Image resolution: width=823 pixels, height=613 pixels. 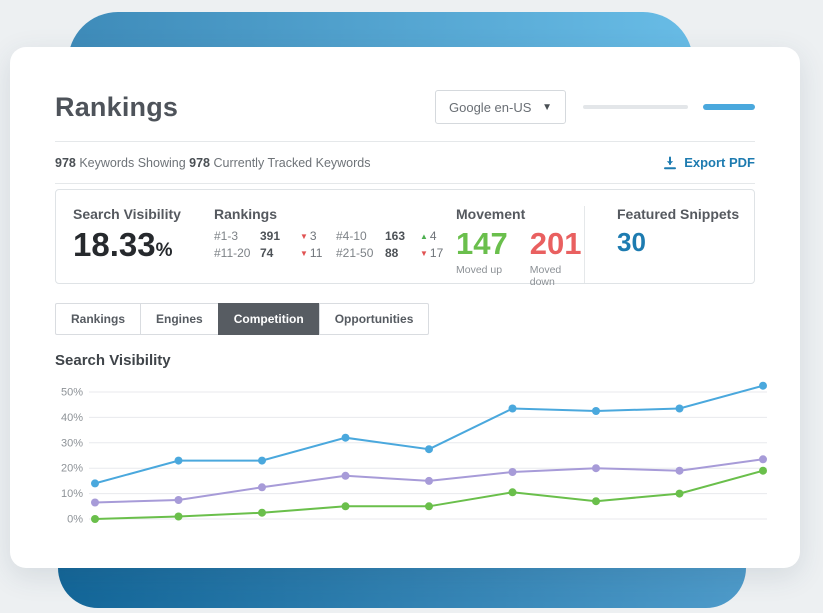 I want to click on tab-opportunities: Opportunities, so click(x=374, y=319).